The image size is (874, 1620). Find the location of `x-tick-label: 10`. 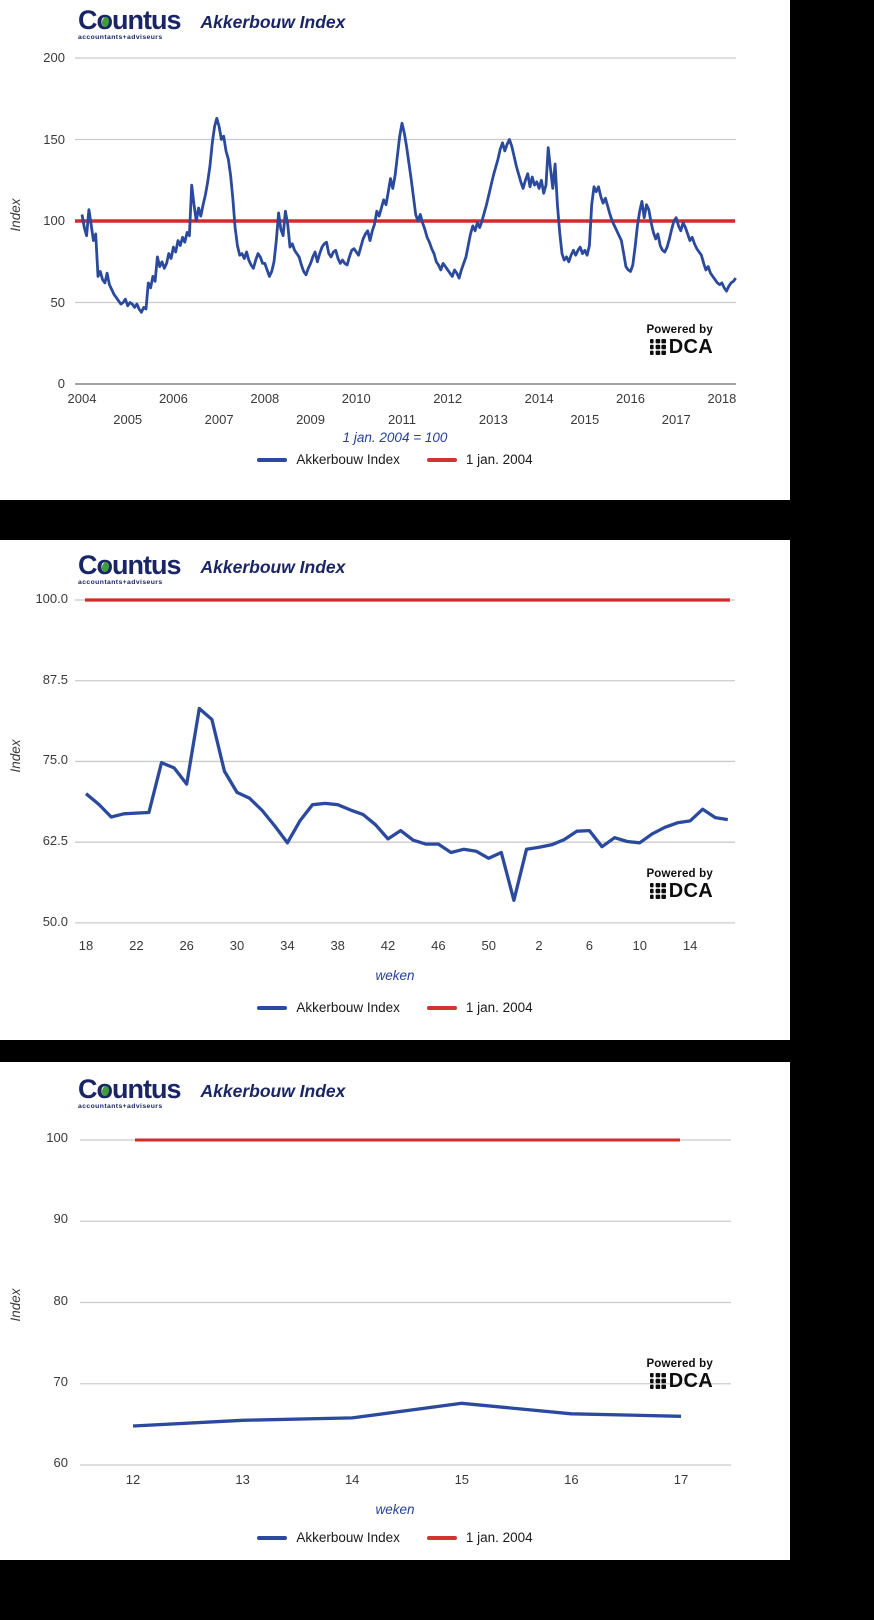

x-tick-label: 10 is located at coordinates (639, 945).